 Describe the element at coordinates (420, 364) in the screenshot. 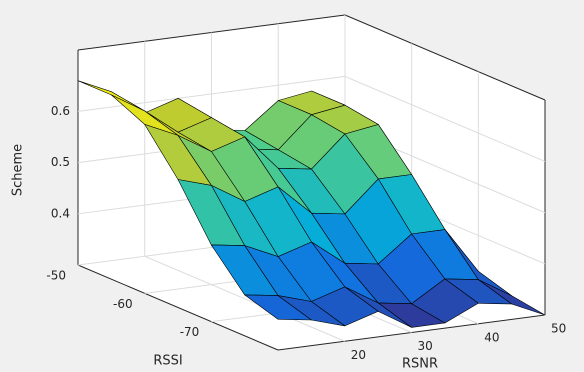

I see `x-axis-label: RSNR` at that location.